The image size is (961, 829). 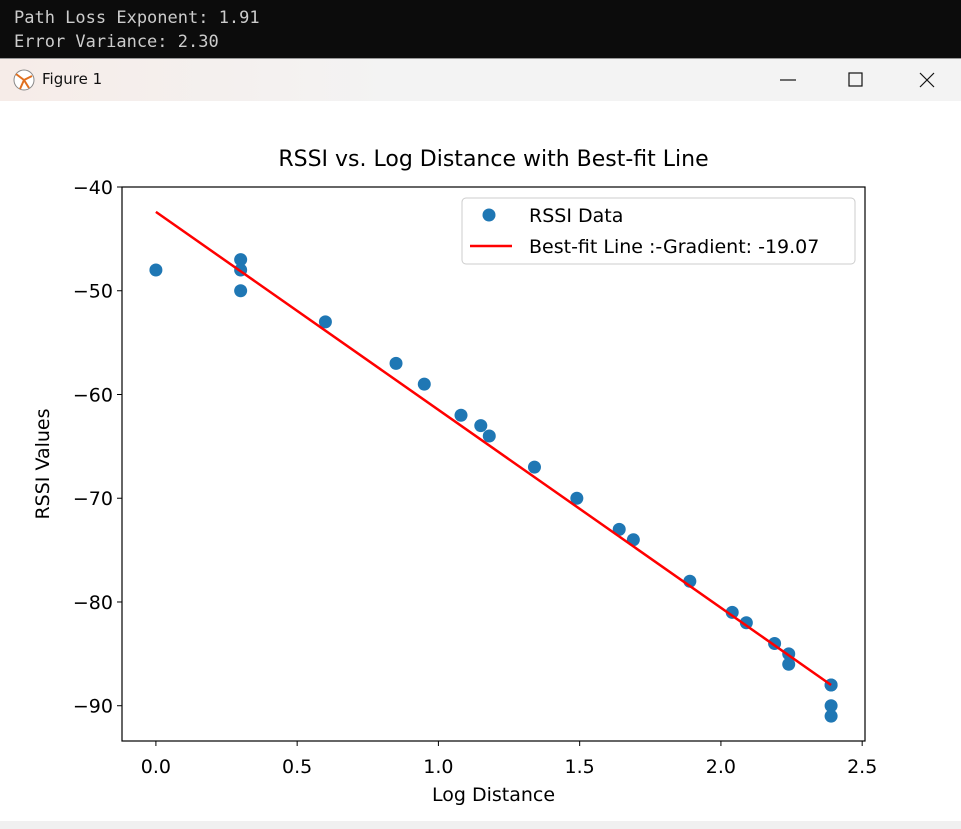 I want to click on legend-marker, so click(x=489, y=215).